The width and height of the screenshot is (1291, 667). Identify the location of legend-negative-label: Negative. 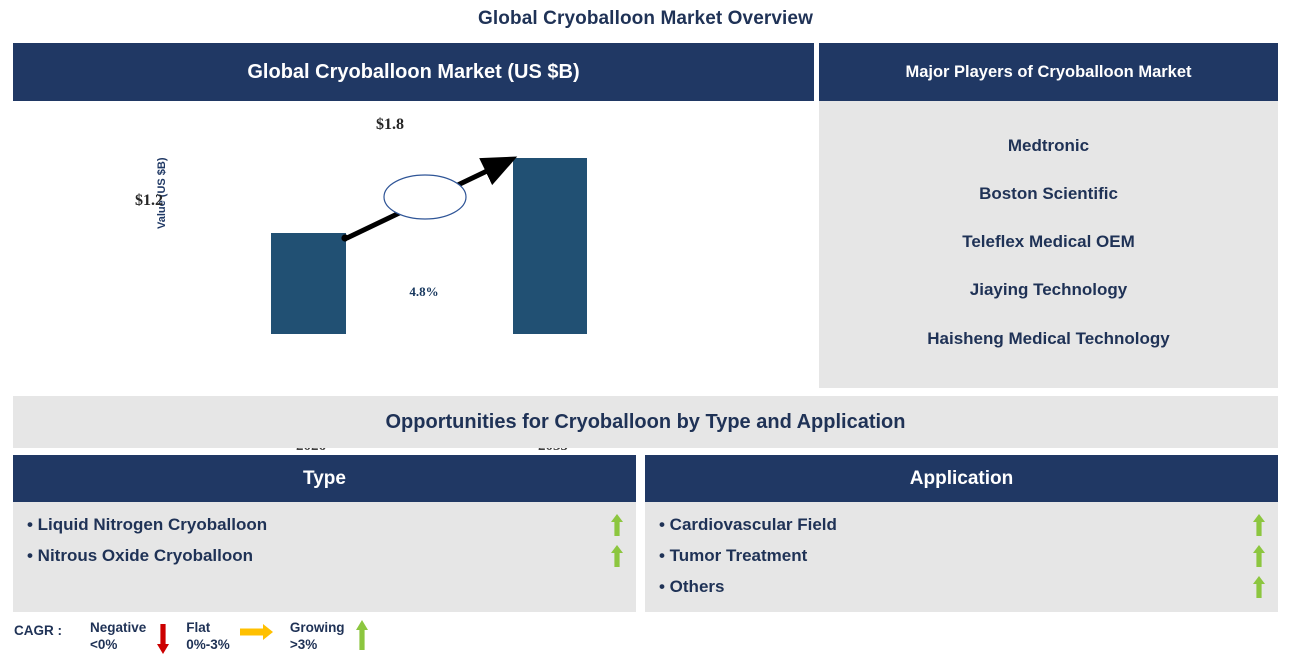
(118, 627).